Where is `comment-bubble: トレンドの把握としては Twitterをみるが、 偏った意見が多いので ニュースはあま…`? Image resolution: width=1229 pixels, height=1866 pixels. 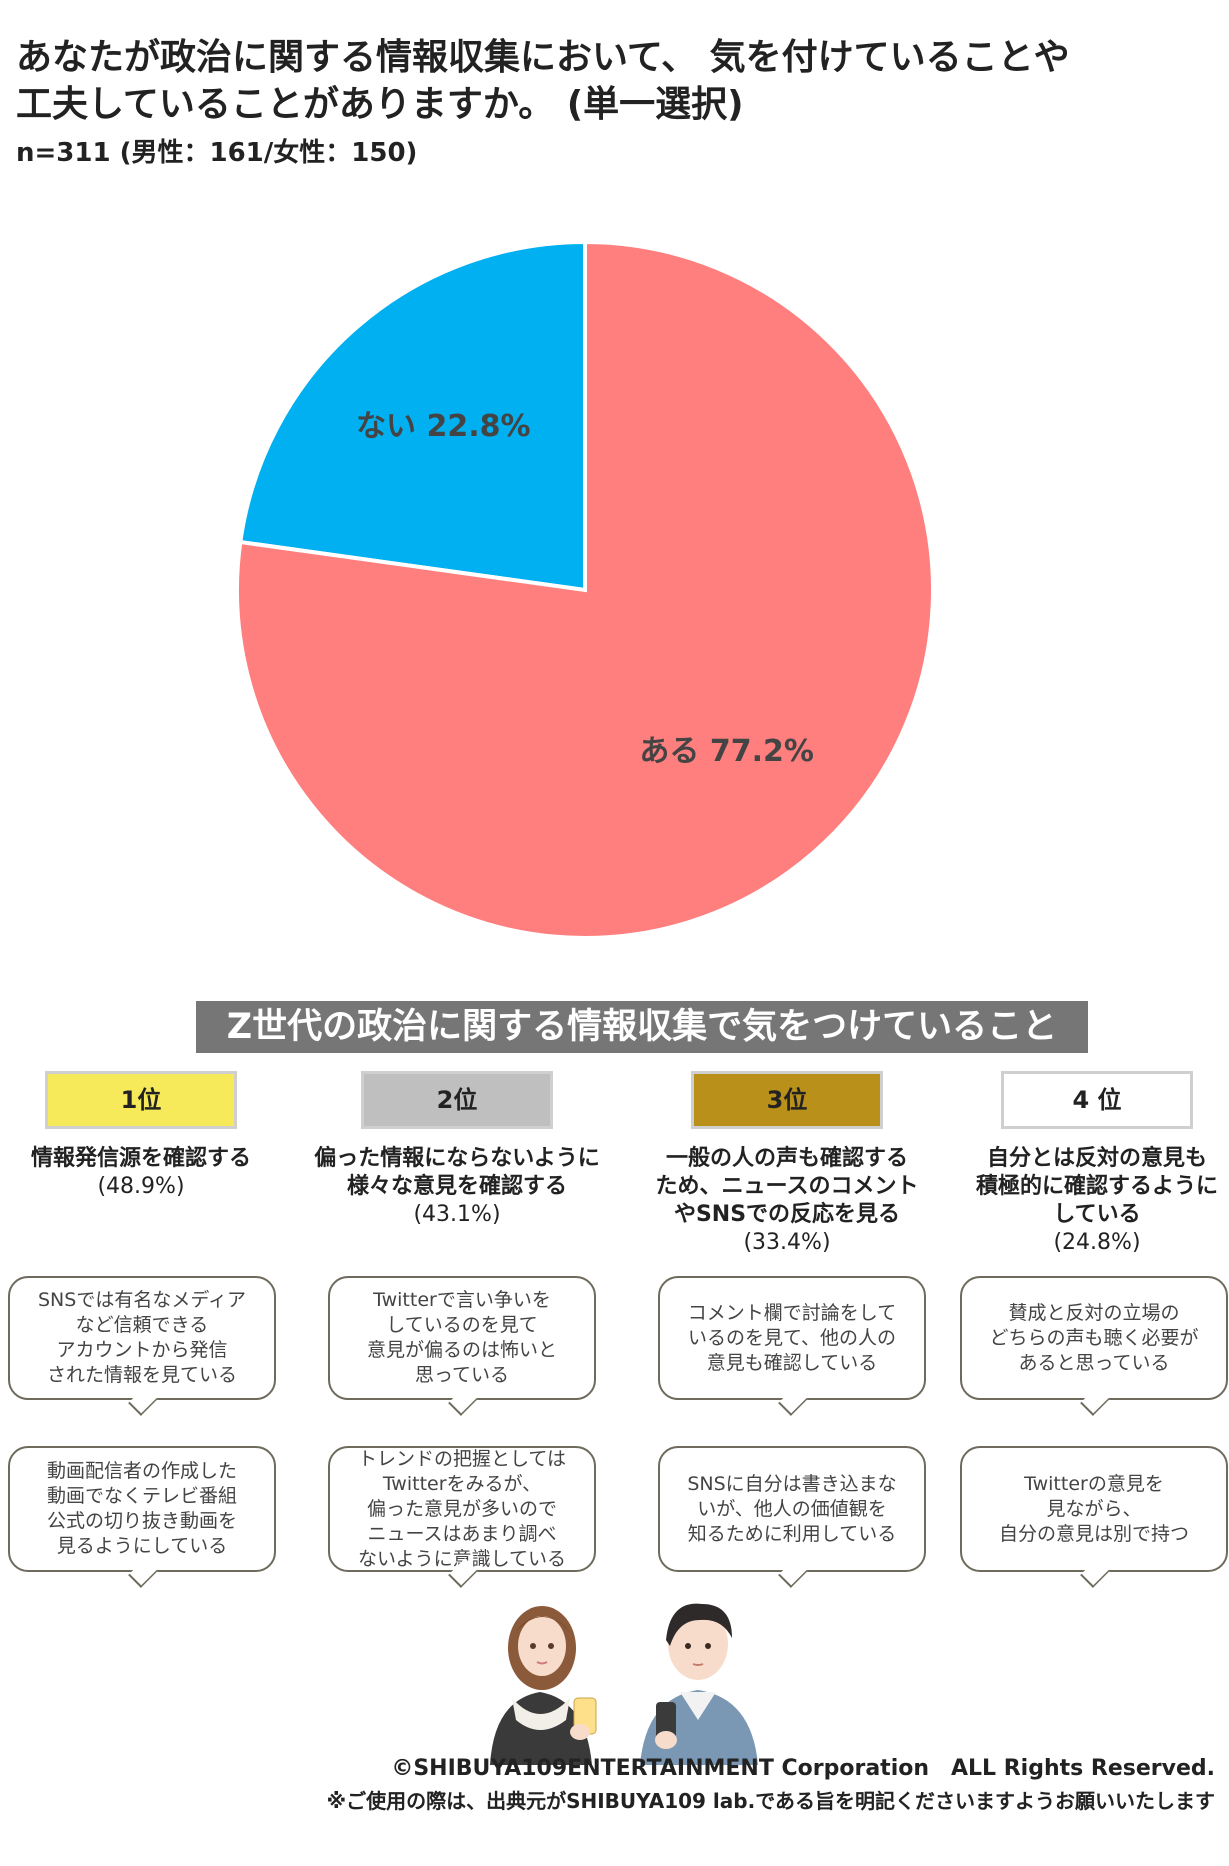
comment-bubble: トレンドの把握としては Twitterをみるが、 偏った意見が多いので ニュースはあま… is located at coordinates (462, 1509).